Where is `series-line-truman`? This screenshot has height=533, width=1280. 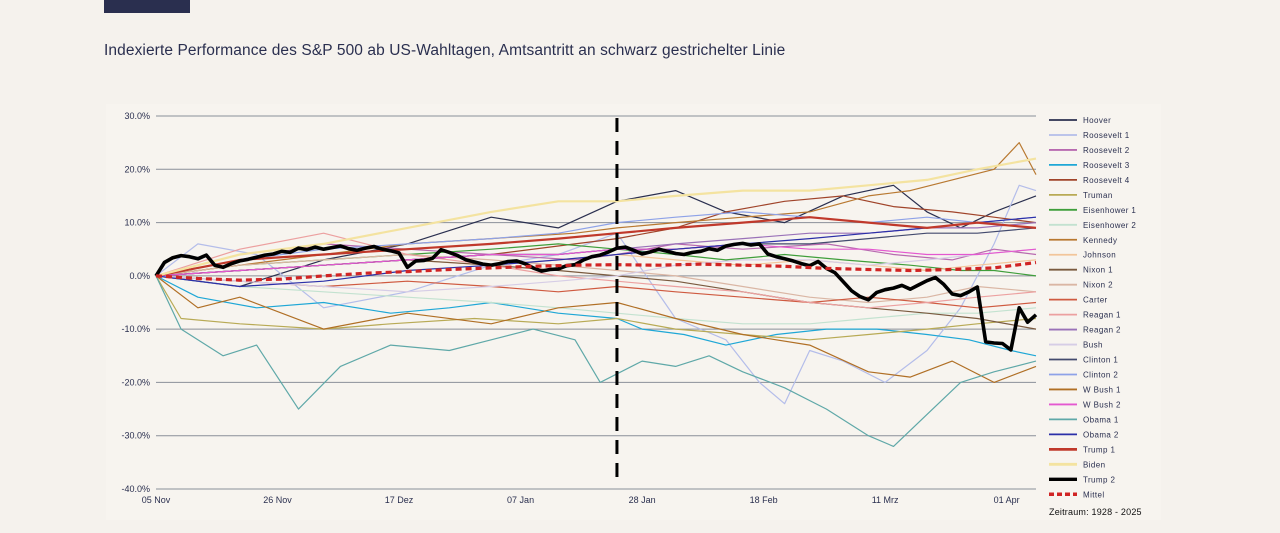 series-line-truman is located at coordinates (596, 308).